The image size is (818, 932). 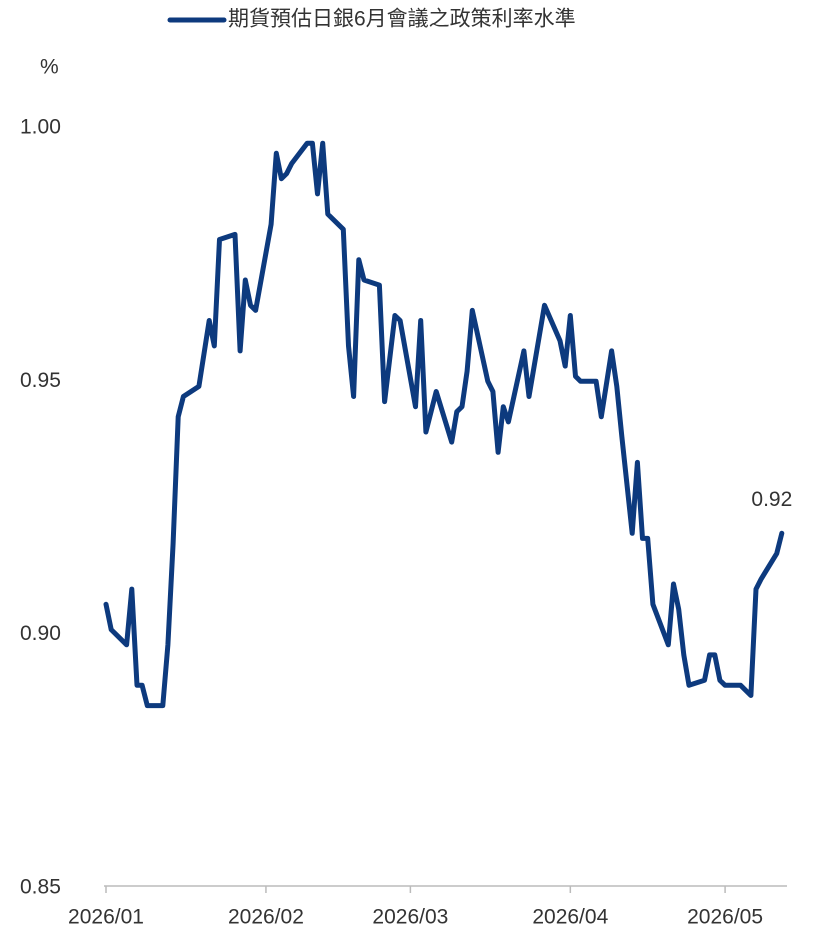 What do you see at coordinates (40, 127) in the screenshot?
I see `y-tick-label: 1.00` at bounding box center [40, 127].